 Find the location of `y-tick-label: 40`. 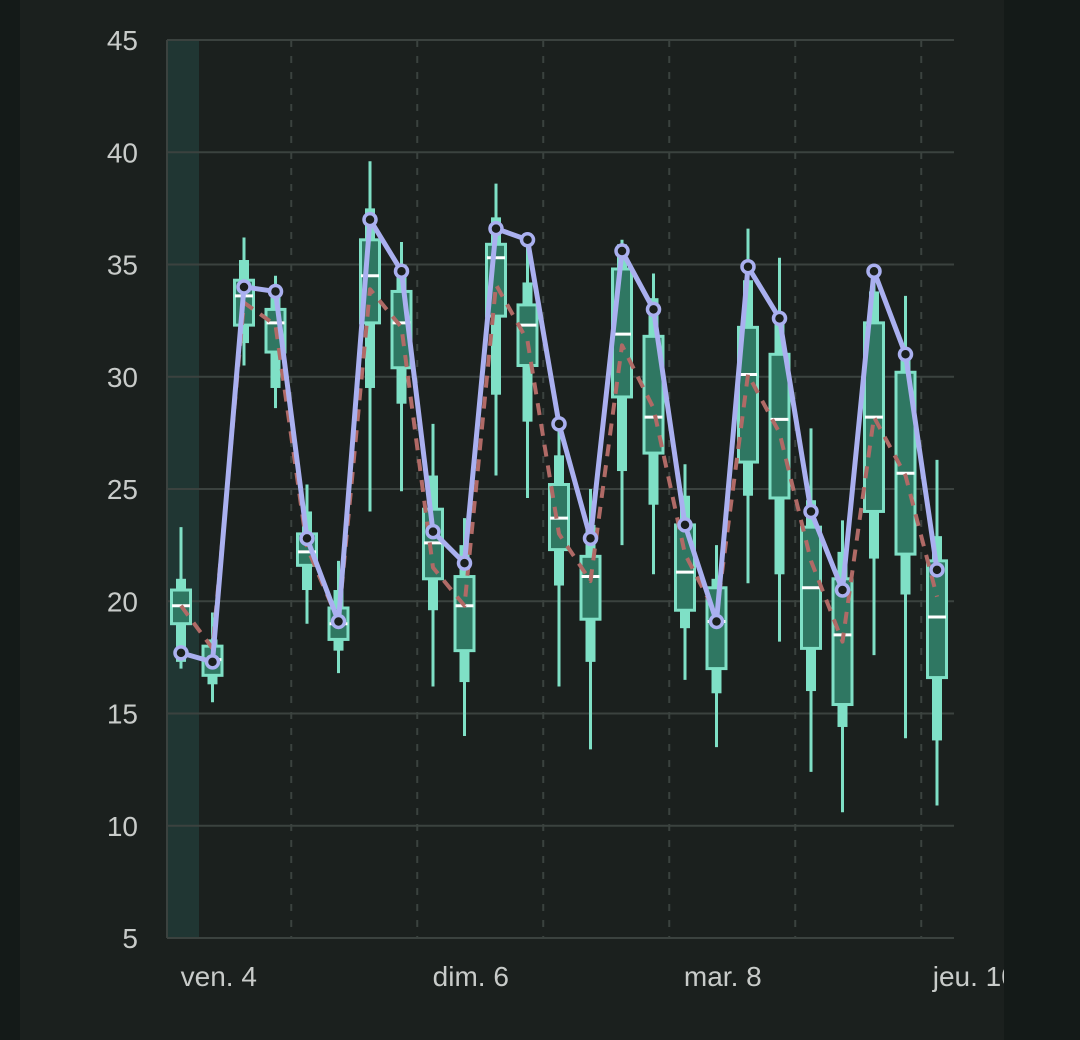

y-tick-label: 40 is located at coordinates (122, 152).